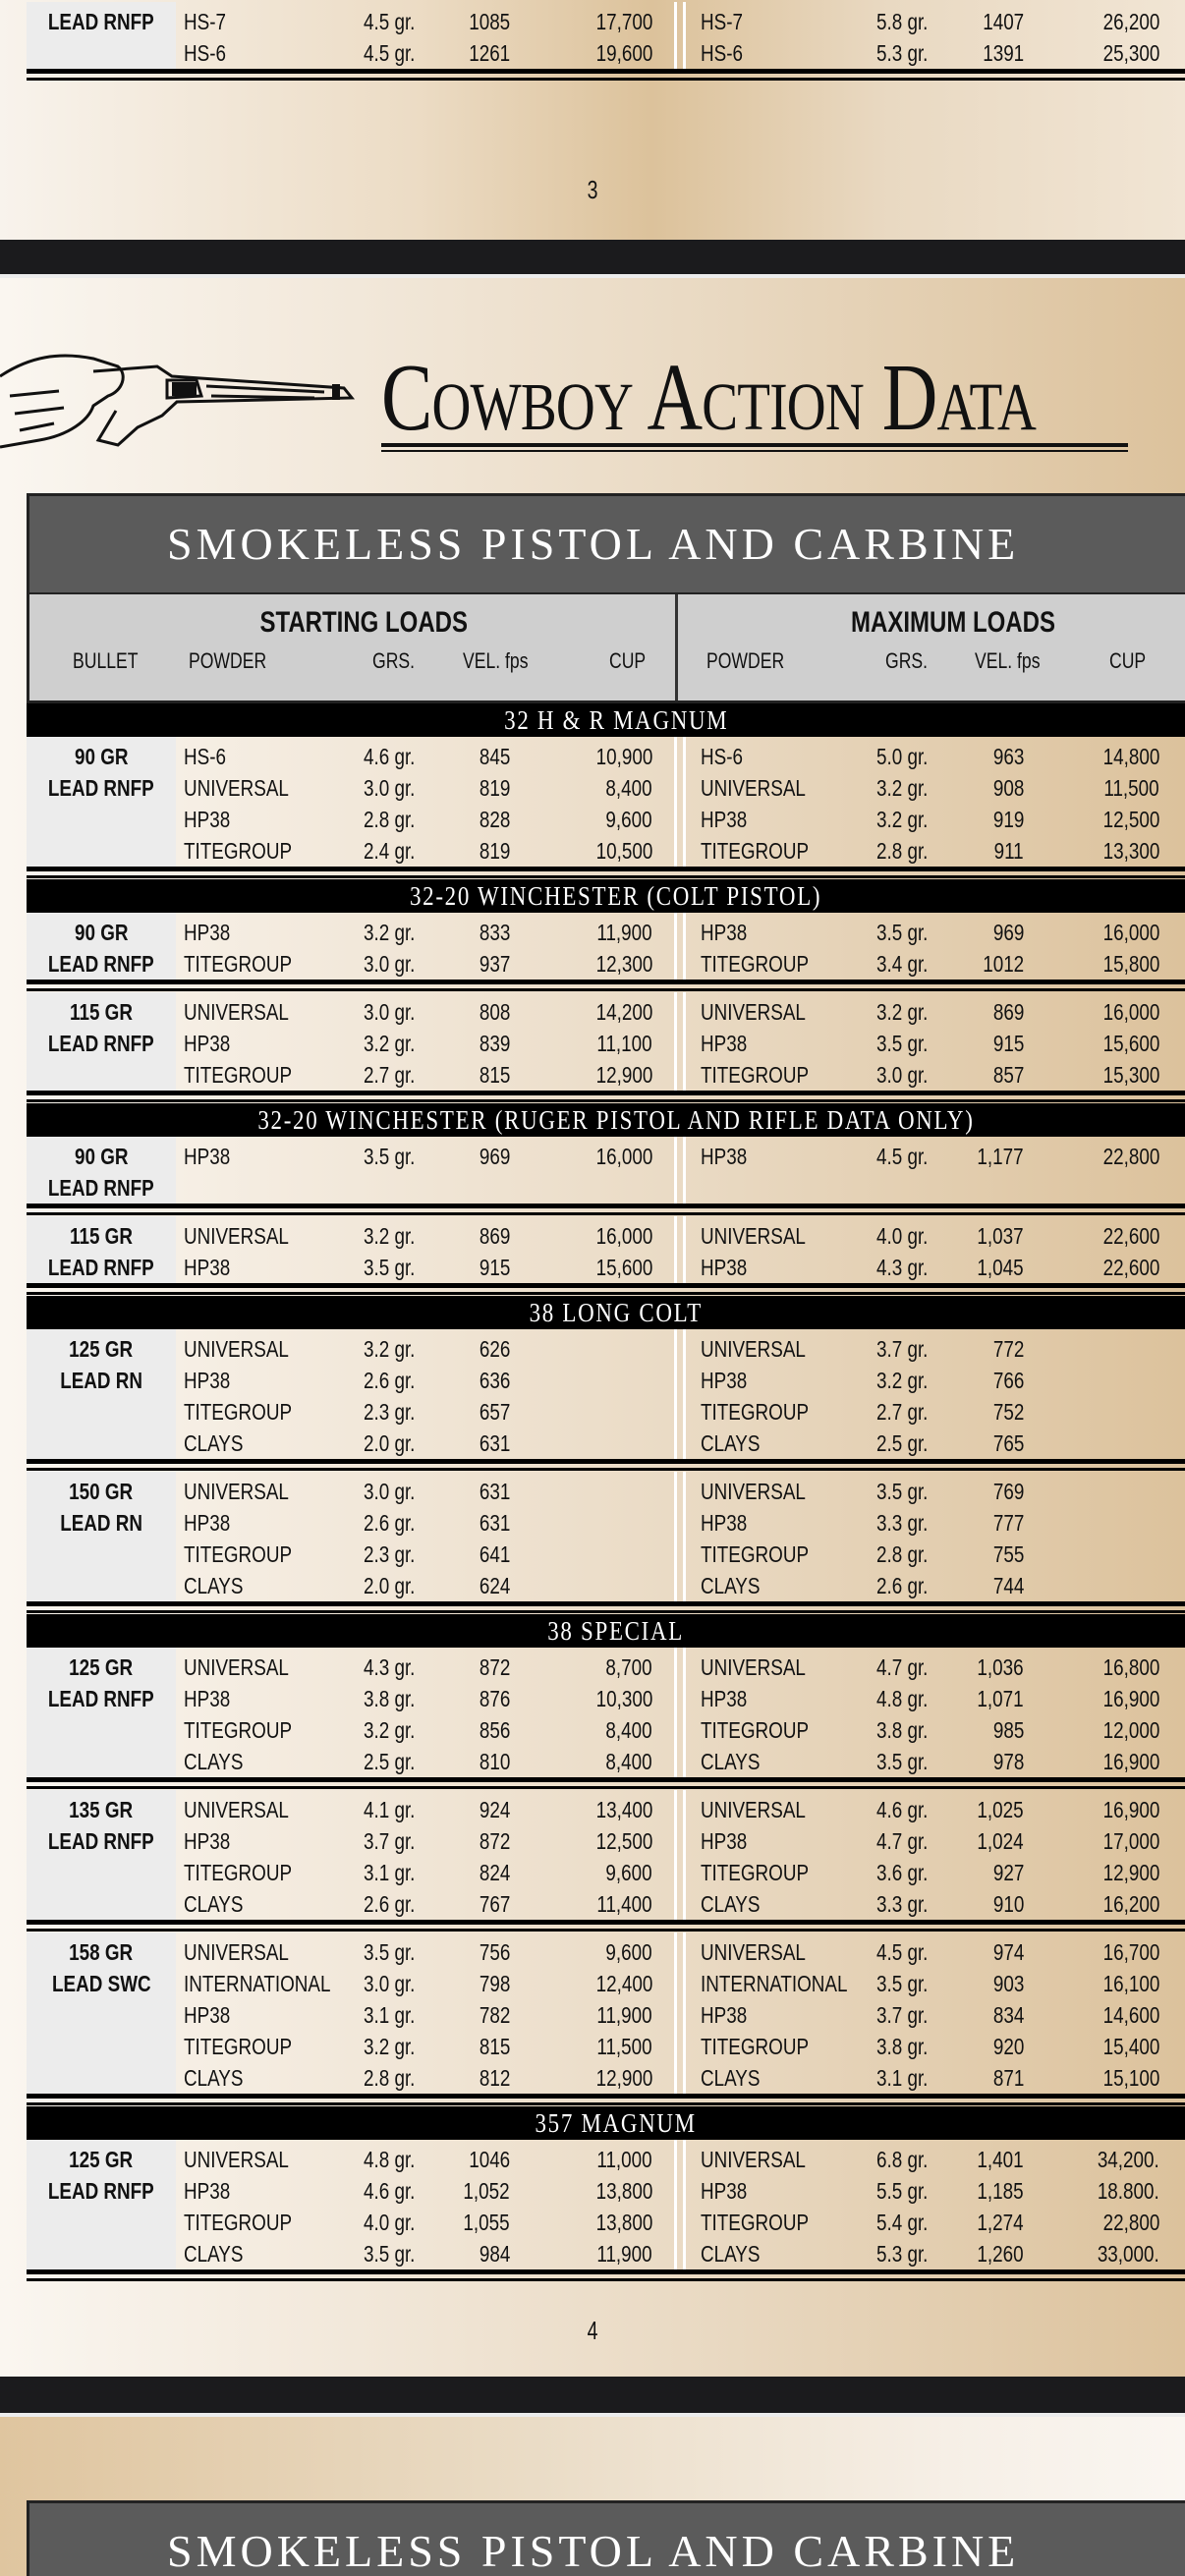 Image resolution: width=1185 pixels, height=2576 pixels. Describe the element at coordinates (102, 1236) in the screenshot. I see `bullet-label: 115 GR` at that location.